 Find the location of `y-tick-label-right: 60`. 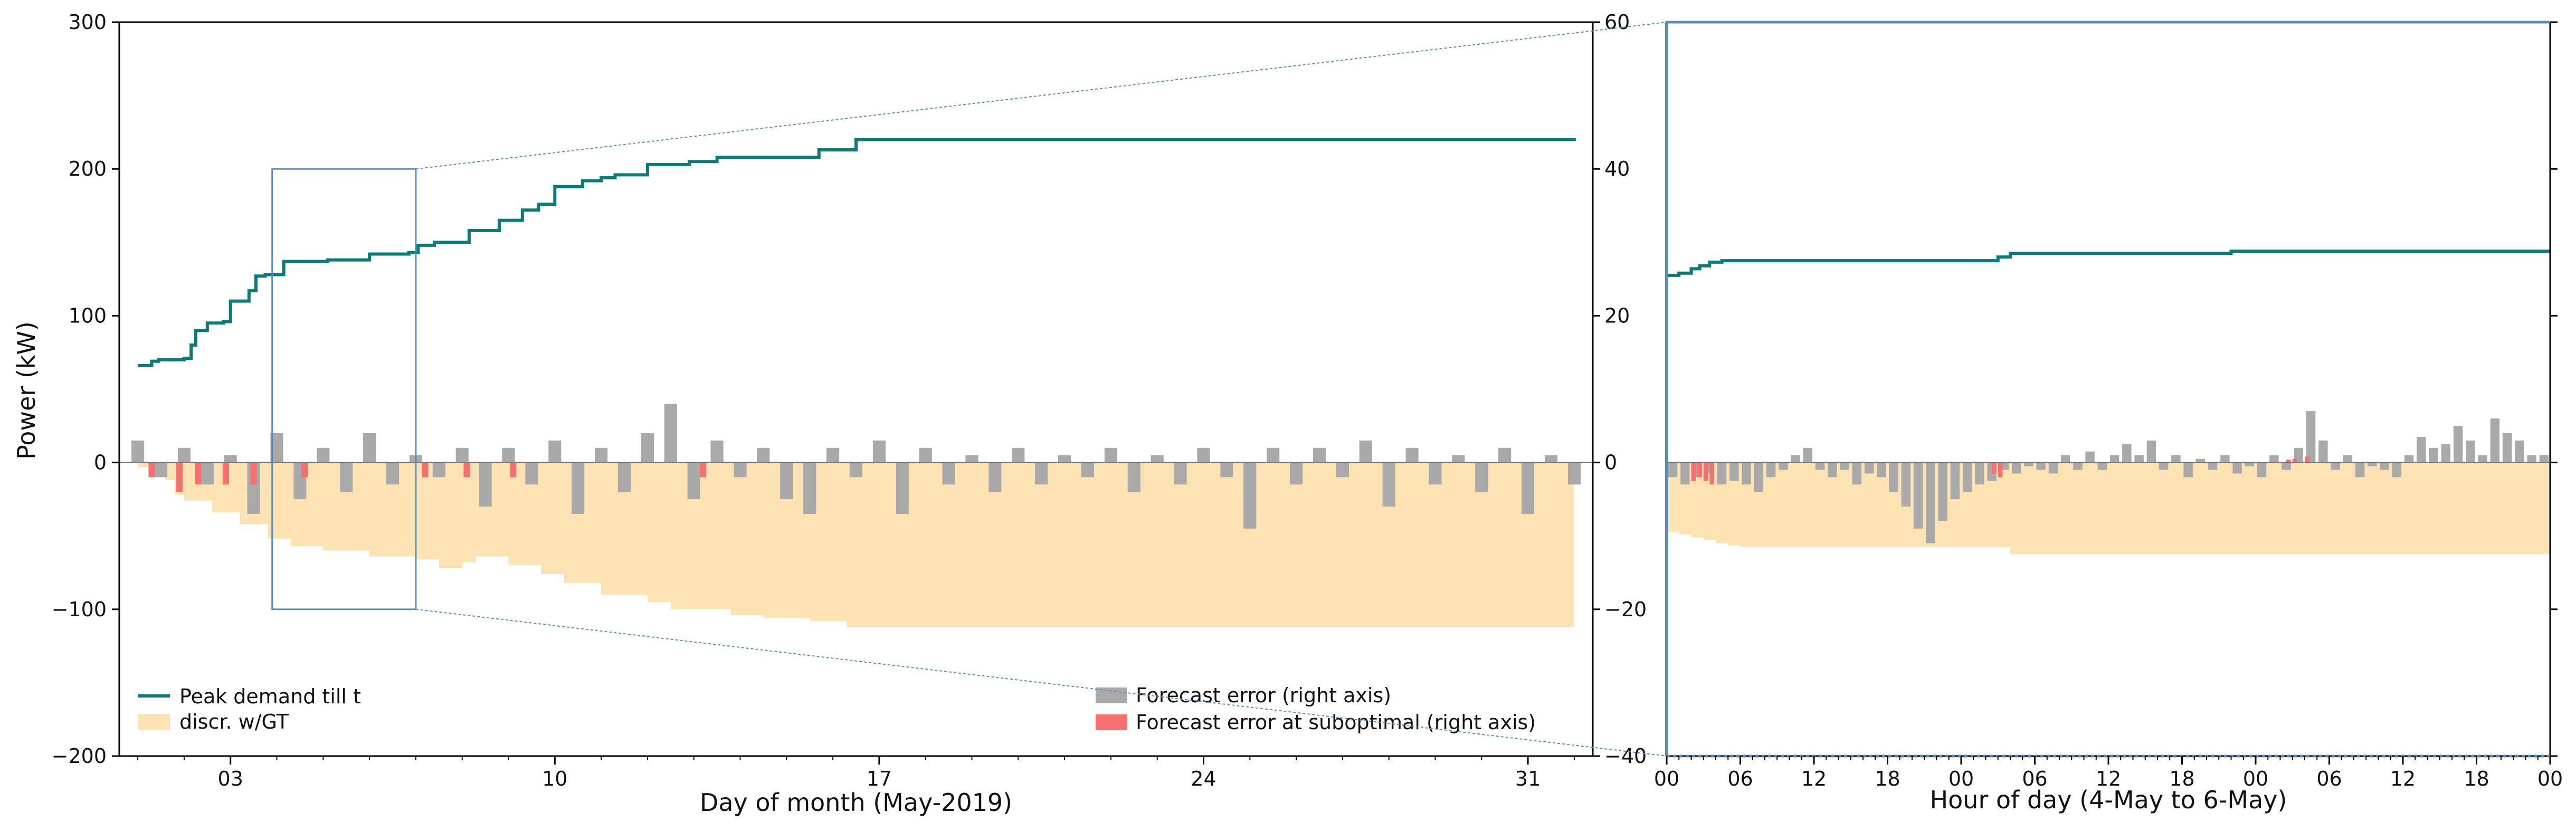

y-tick-label-right: 60 is located at coordinates (1617, 23).